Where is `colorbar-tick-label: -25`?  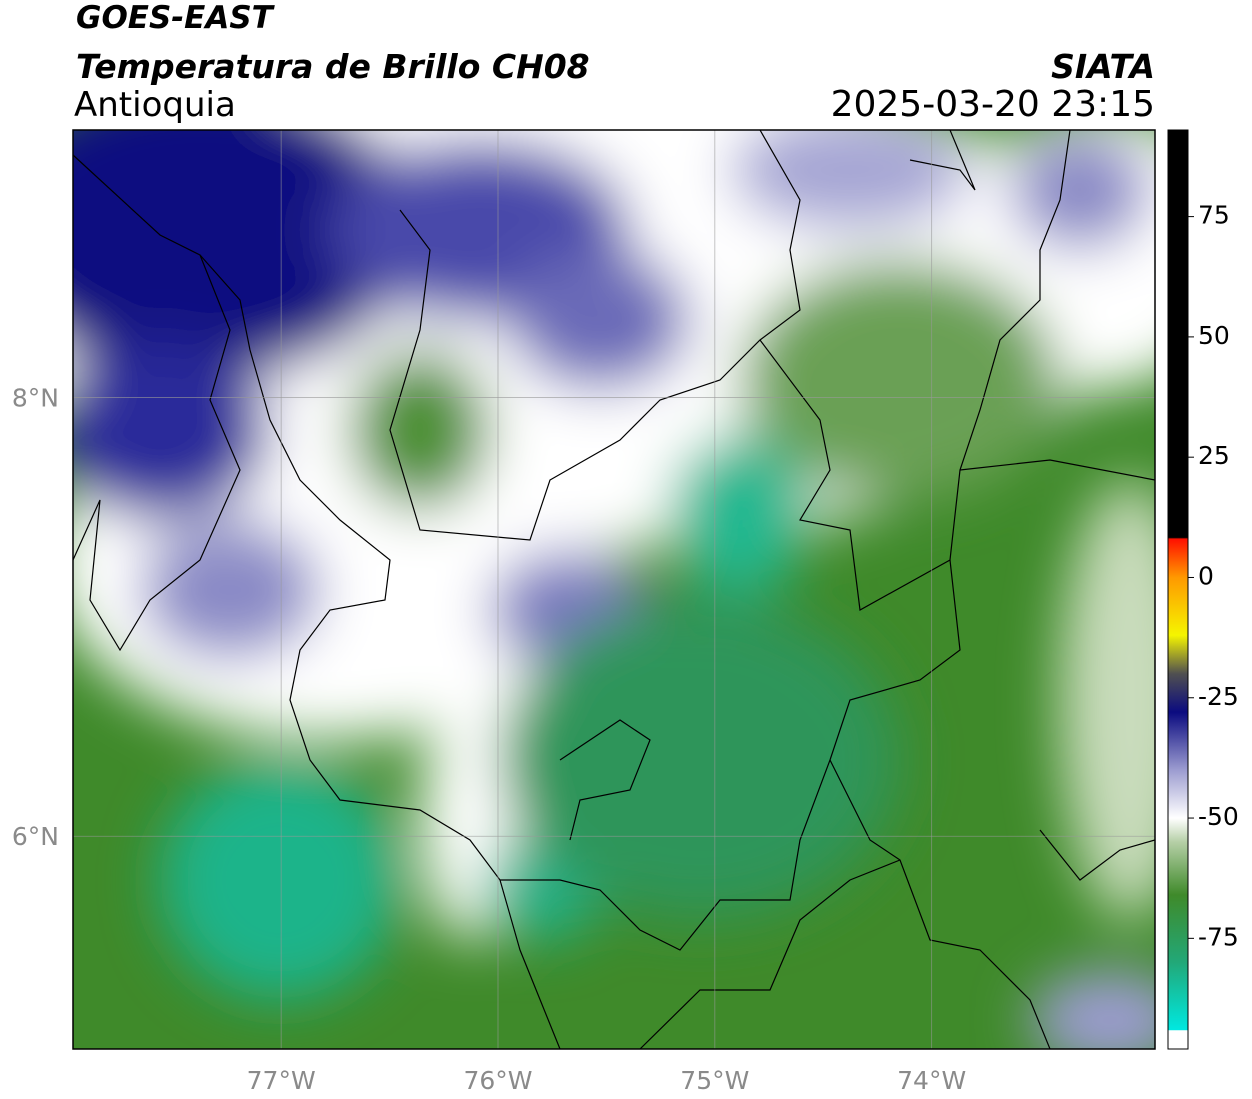 colorbar-tick-label: -25 is located at coordinates (1218, 696).